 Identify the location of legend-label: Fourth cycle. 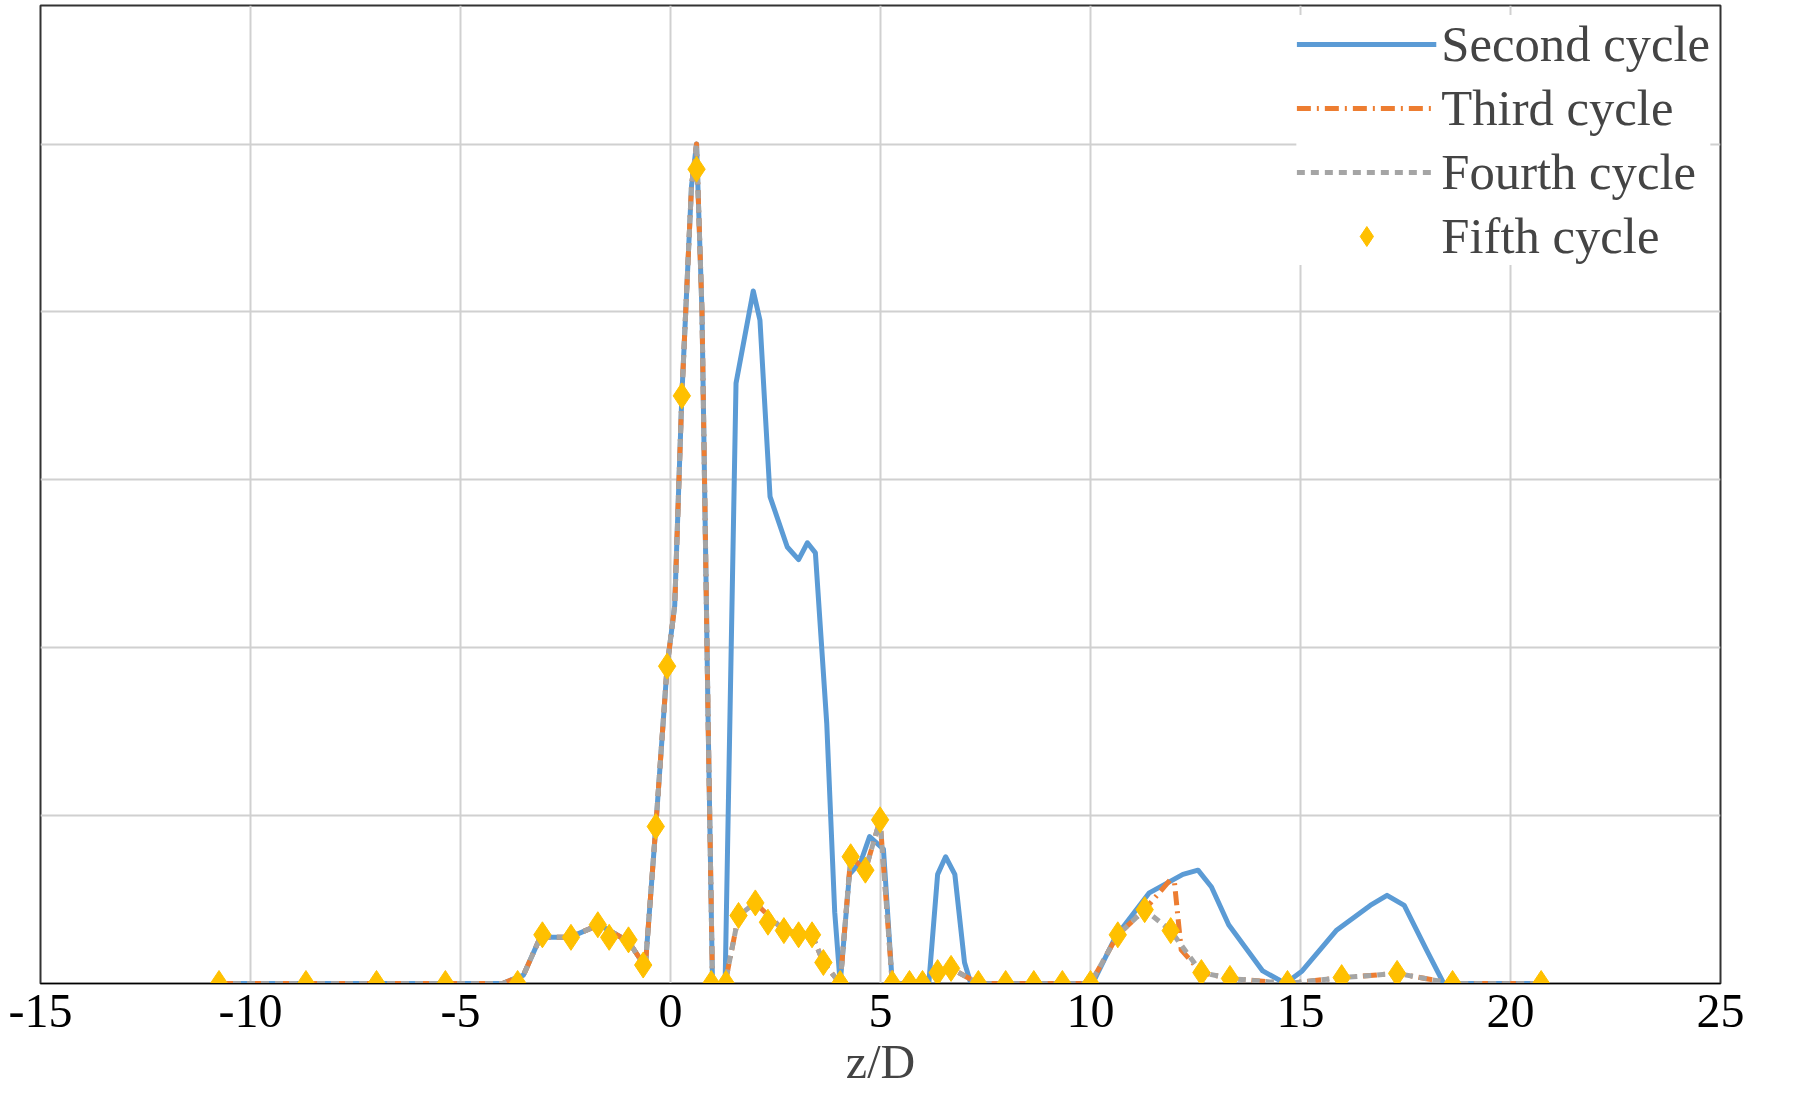
(1568, 172).